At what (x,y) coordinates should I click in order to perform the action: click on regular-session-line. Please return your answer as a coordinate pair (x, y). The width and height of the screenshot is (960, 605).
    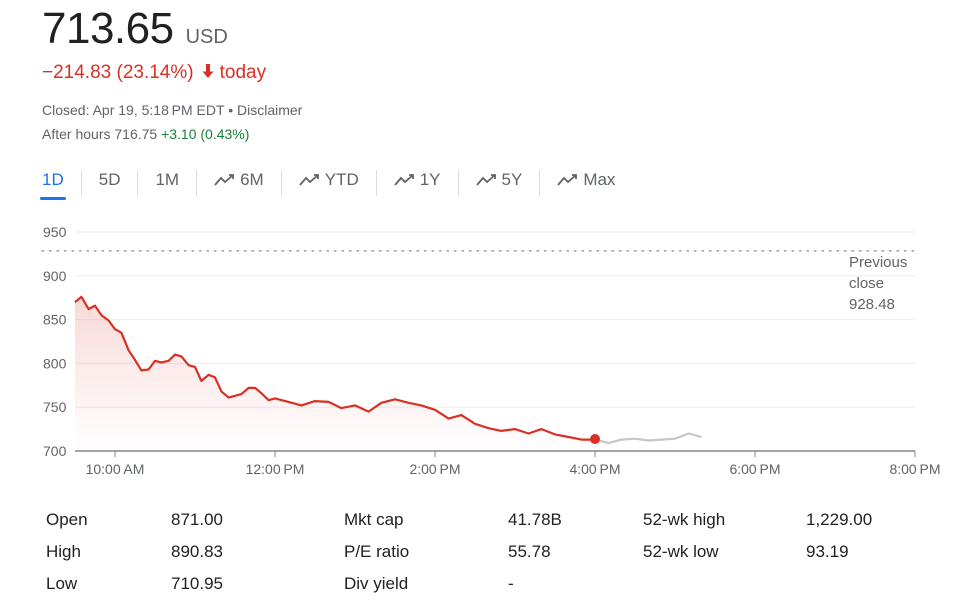
    Looking at the image, I should click on (334, 368).